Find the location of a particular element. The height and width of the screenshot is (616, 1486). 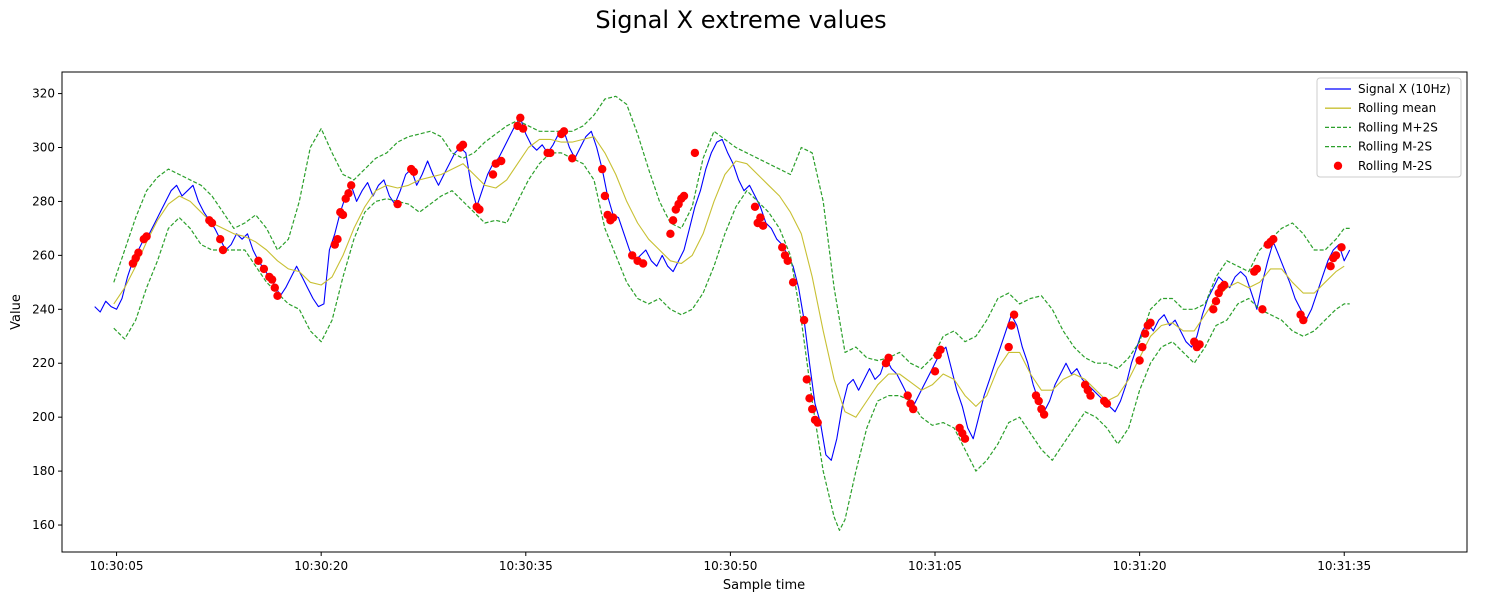

legend-label: Rolling mean is located at coordinates (1397, 108).